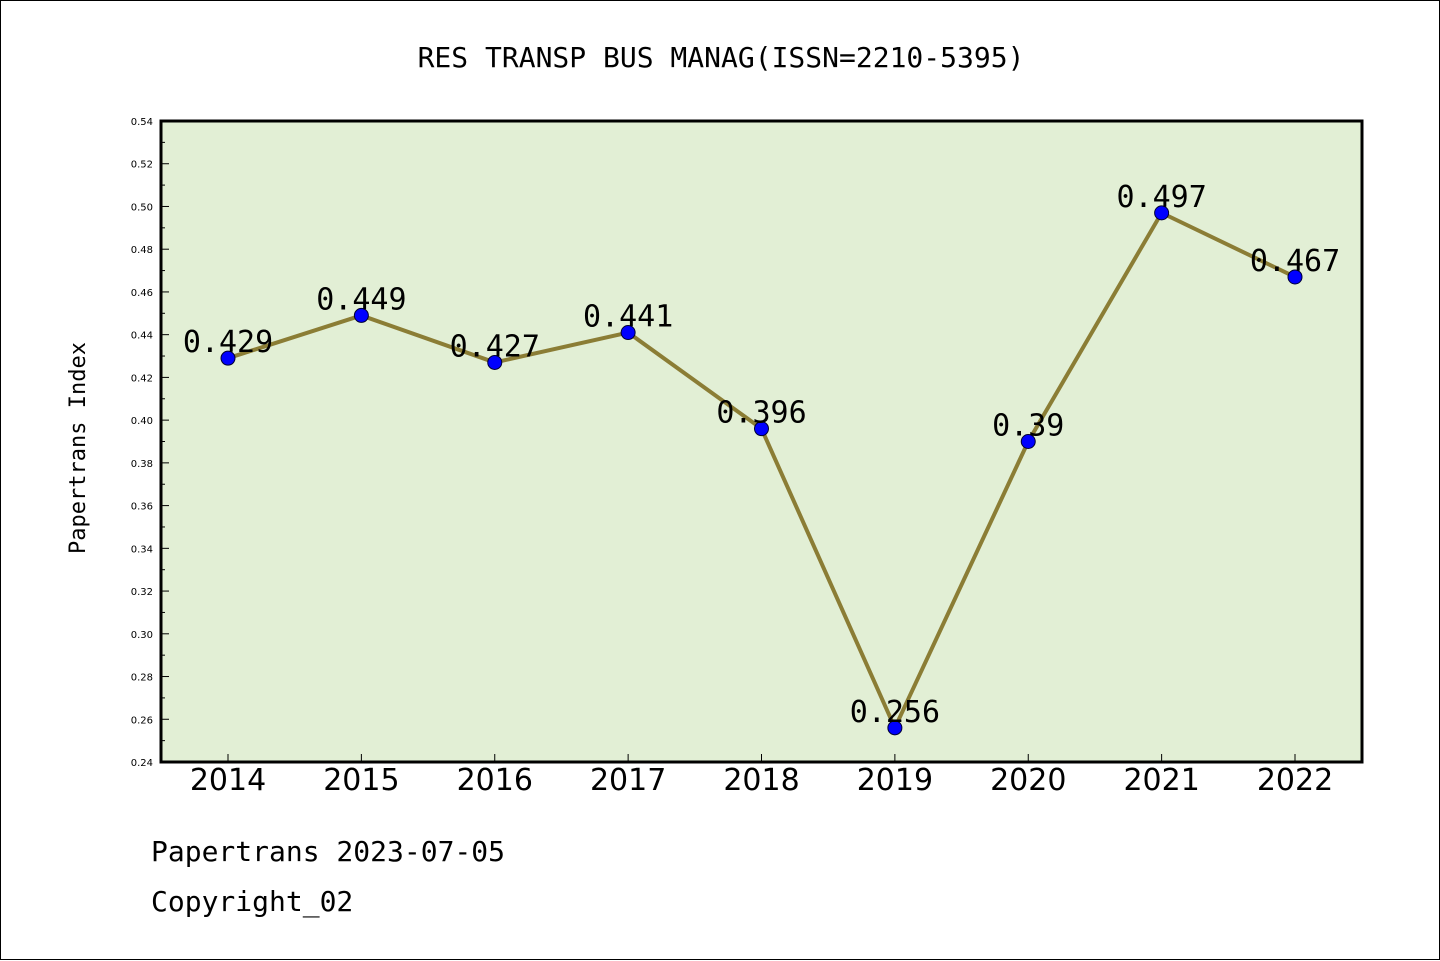 This screenshot has width=1440, height=961. I want to click on y-tick-label: 0.42, so click(142, 378).